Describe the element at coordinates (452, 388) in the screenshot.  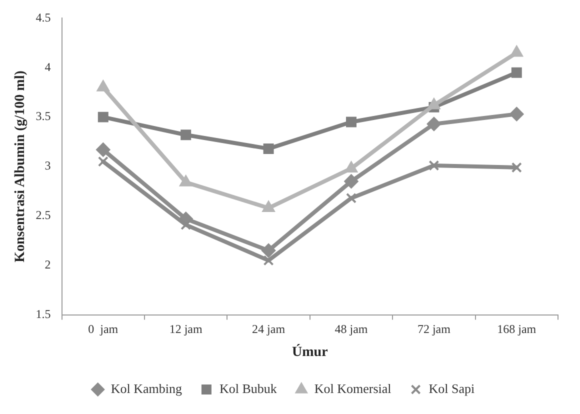
I see `legend-label: Kol Sapi` at that location.